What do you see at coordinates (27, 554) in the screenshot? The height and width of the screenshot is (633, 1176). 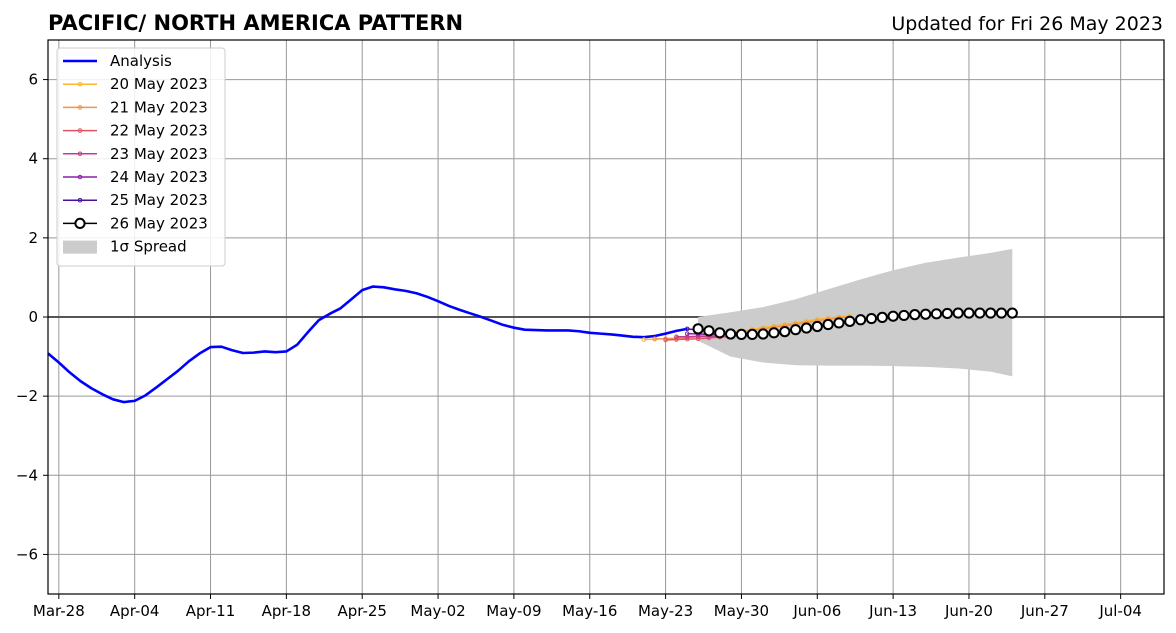 I see `y-tick-label: −6` at bounding box center [27, 554].